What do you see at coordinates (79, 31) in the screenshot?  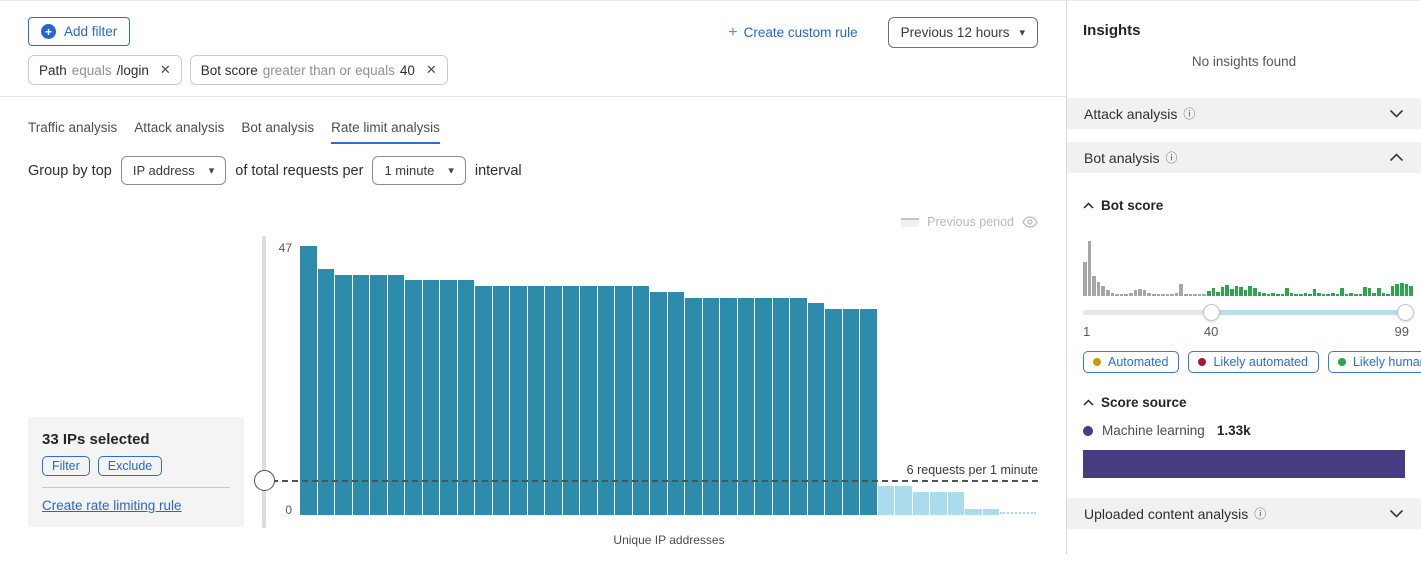 I see `add-filter-button: + Add filter` at bounding box center [79, 31].